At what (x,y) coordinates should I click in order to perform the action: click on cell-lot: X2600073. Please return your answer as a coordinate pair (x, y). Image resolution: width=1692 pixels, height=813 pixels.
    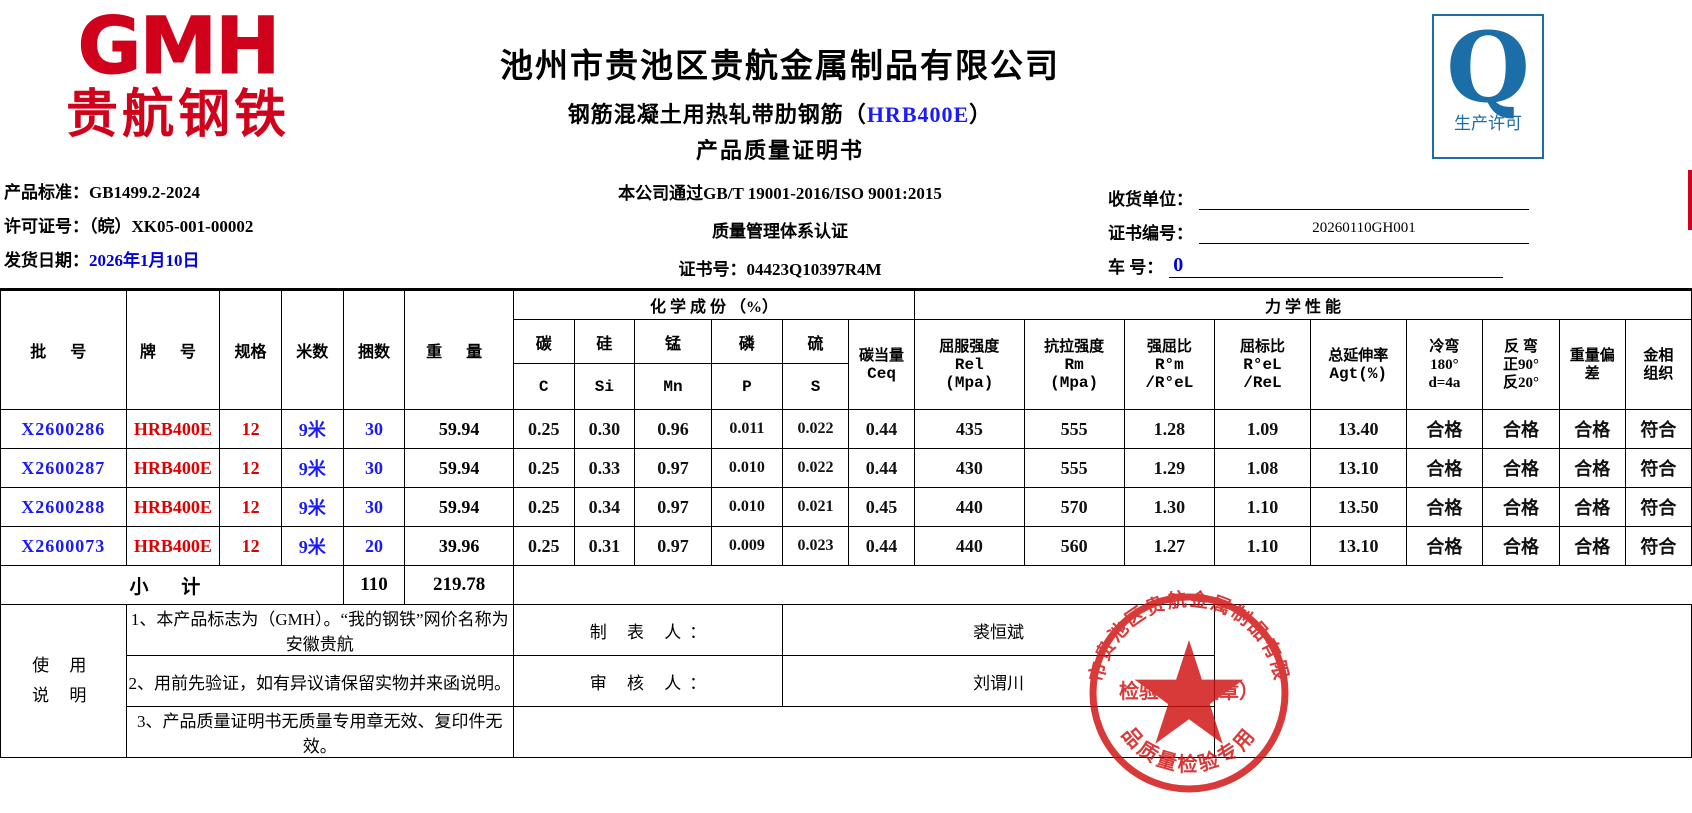
    Looking at the image, I should click on (63, 546).